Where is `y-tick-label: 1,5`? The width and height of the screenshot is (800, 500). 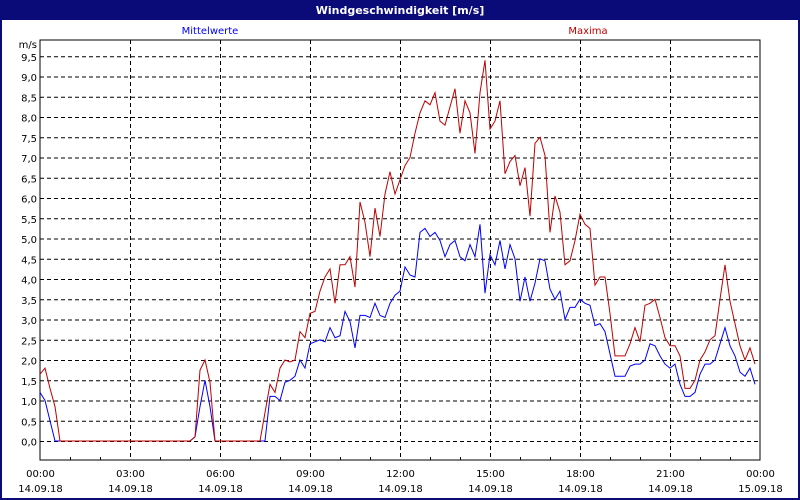
y-tick-label: 1,5 is located at coordinates (29, 382).